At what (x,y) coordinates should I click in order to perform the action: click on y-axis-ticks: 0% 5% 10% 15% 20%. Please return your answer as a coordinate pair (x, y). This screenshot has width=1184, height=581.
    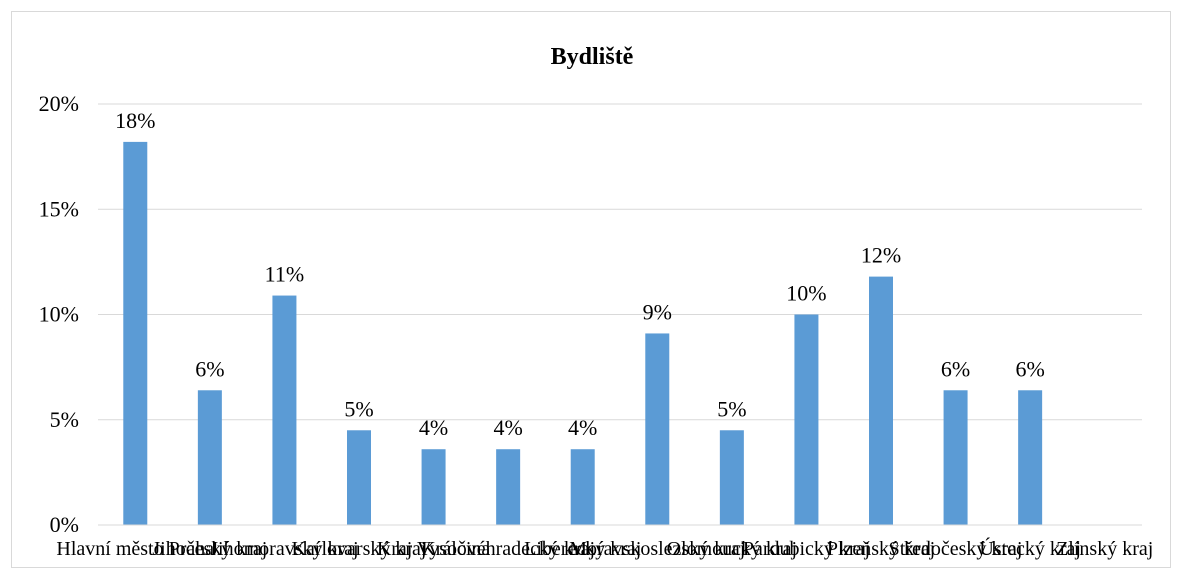
    Looking at the image, I should click on (59, 314).